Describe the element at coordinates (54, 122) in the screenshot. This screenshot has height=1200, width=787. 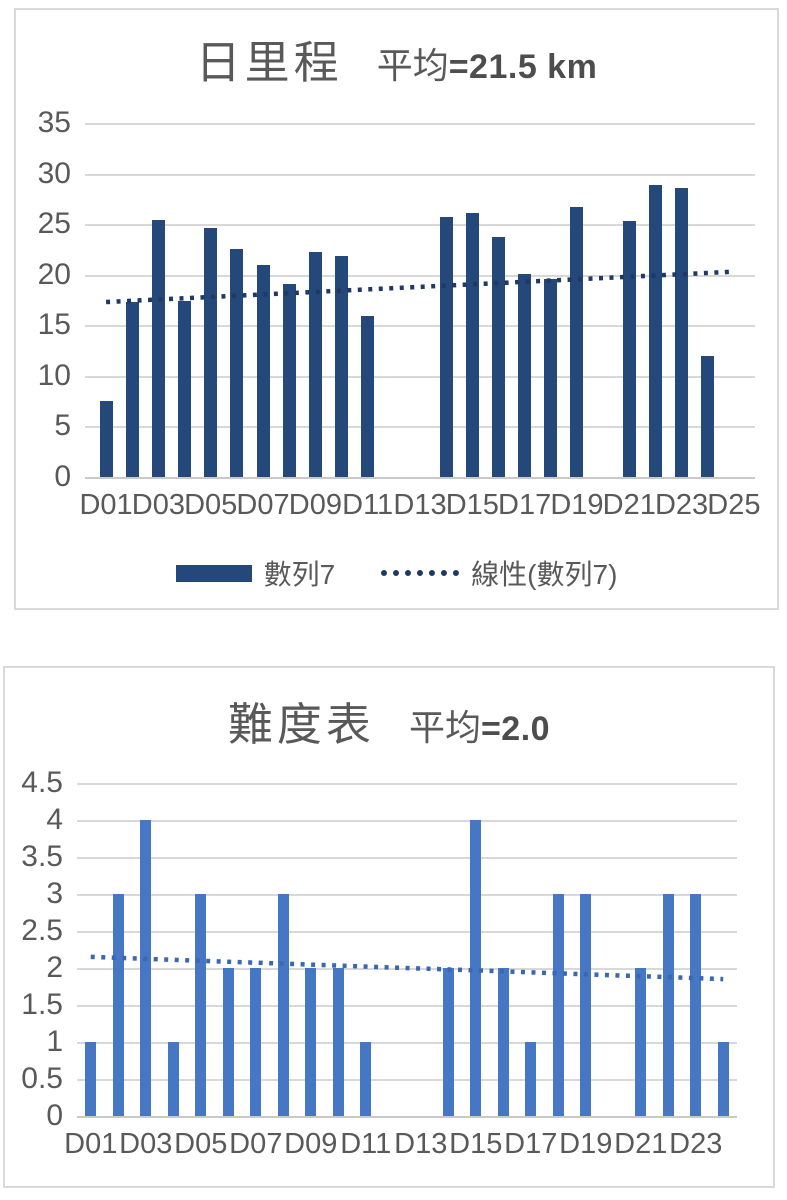
I see `y-axis-label-35: 35` at that location.